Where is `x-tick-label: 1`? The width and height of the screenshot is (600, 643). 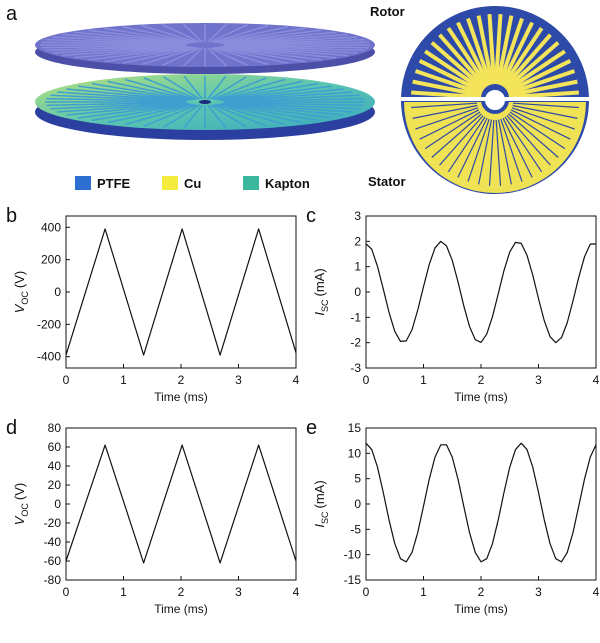 x-tick-label: 1 is located at coordinates (423, 592).